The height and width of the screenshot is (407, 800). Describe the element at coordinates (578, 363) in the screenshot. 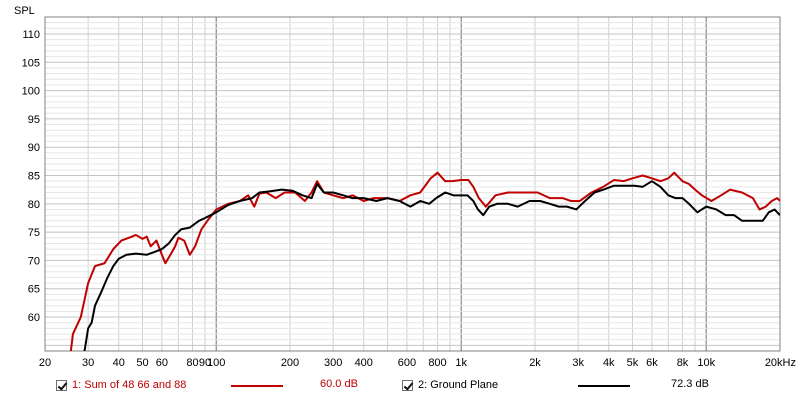

I see `x-tick-label: 3k` at that location.